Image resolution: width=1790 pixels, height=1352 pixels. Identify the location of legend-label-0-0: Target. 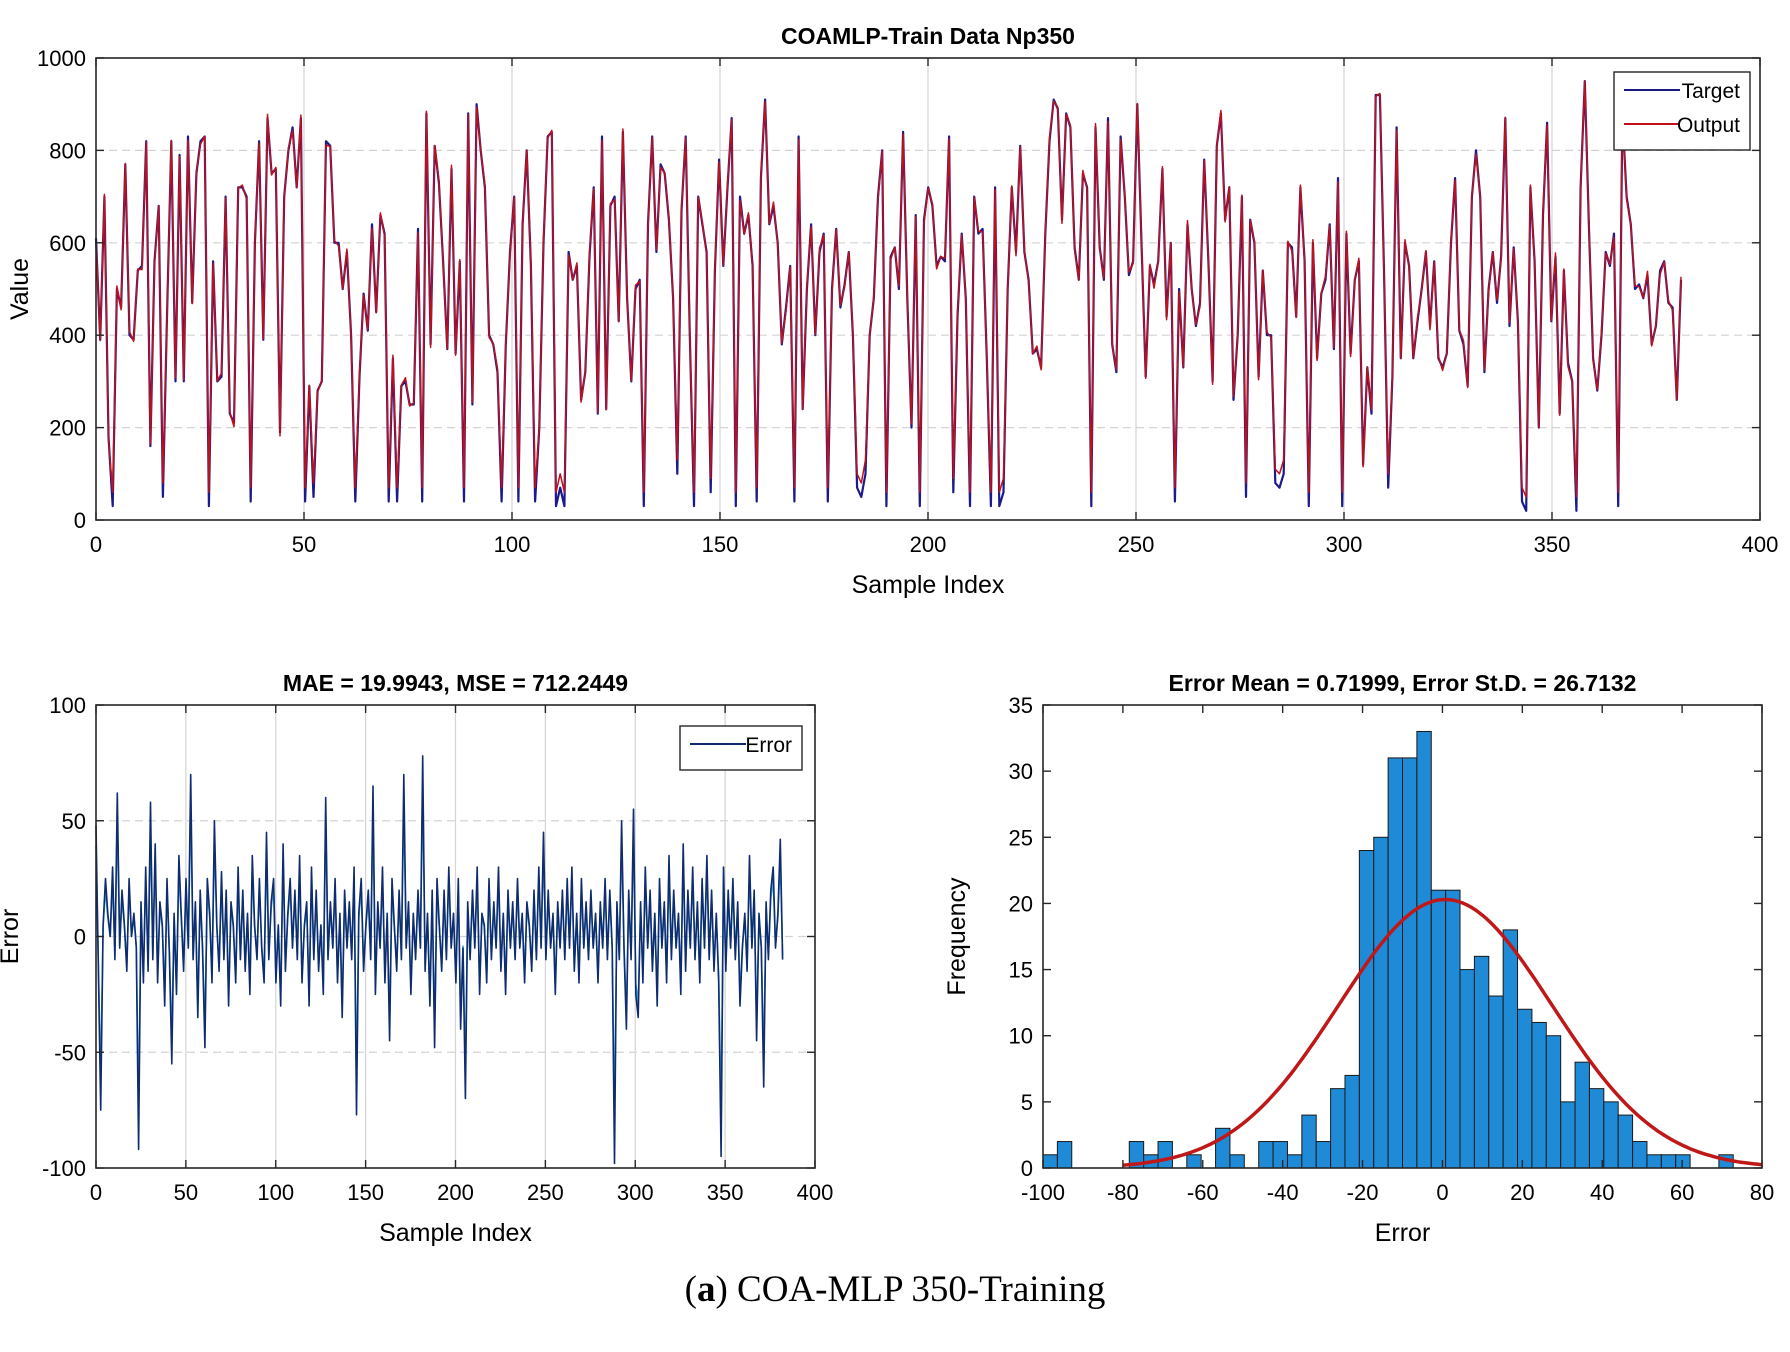
(1711, 91).